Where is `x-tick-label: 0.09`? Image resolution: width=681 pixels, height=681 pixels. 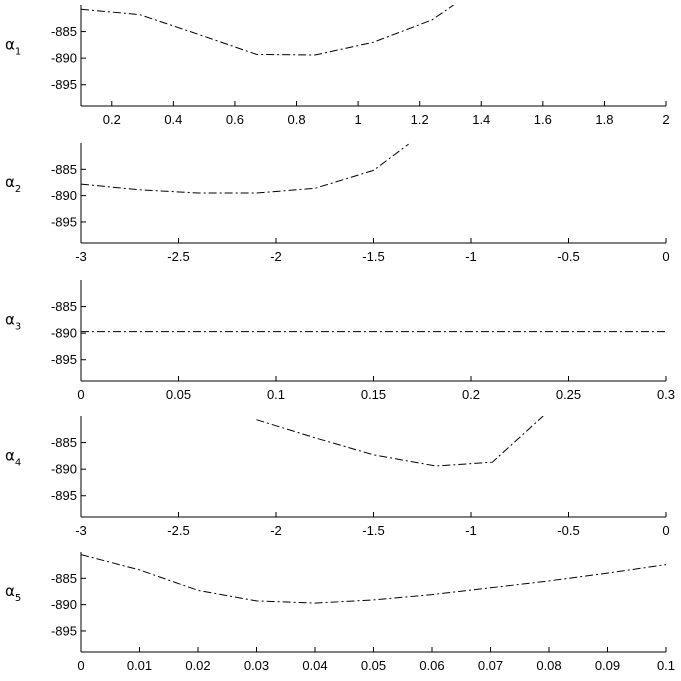
x-tick-label: 0.09 is located at coordinates (607, 665).